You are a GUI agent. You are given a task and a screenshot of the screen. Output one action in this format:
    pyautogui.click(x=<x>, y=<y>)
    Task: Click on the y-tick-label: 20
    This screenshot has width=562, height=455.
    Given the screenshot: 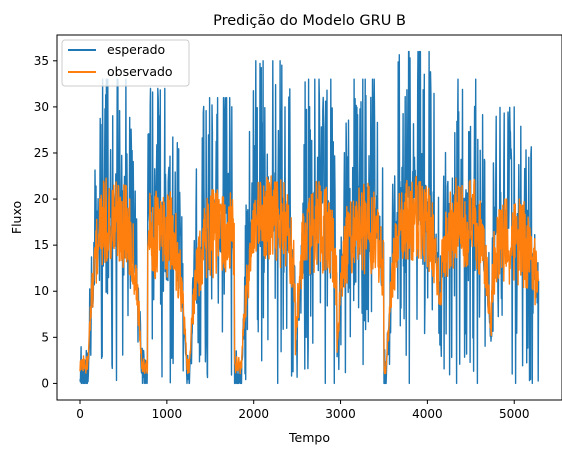 What is the action you would take?
    pyautogui.click(x=41, y=199)
    